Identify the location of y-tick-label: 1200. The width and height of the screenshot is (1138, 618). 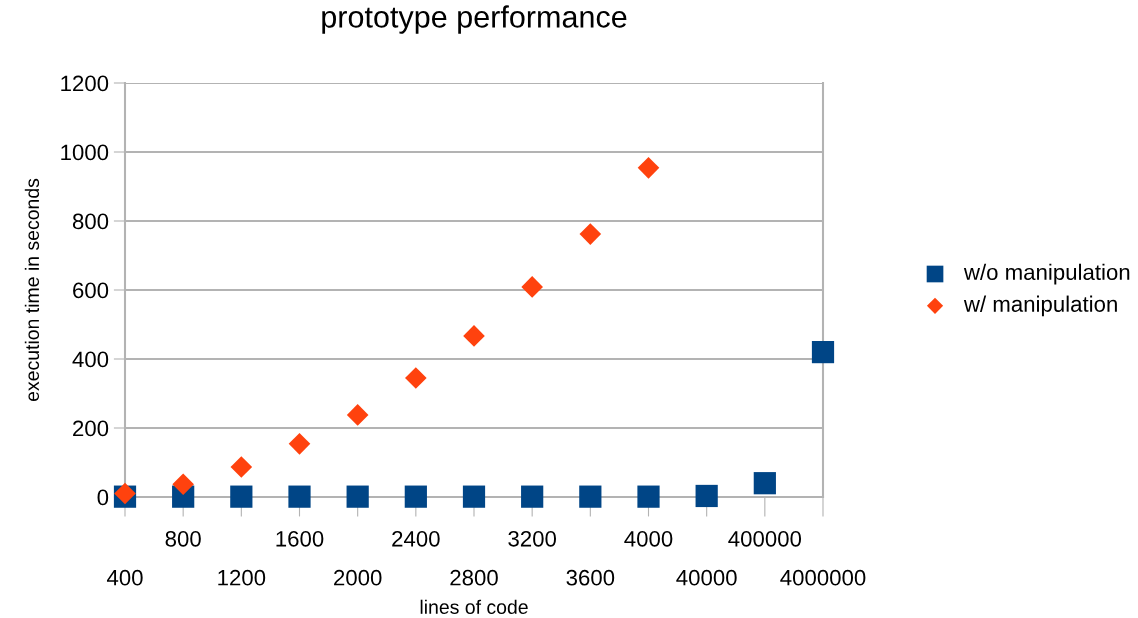
(85, 83).